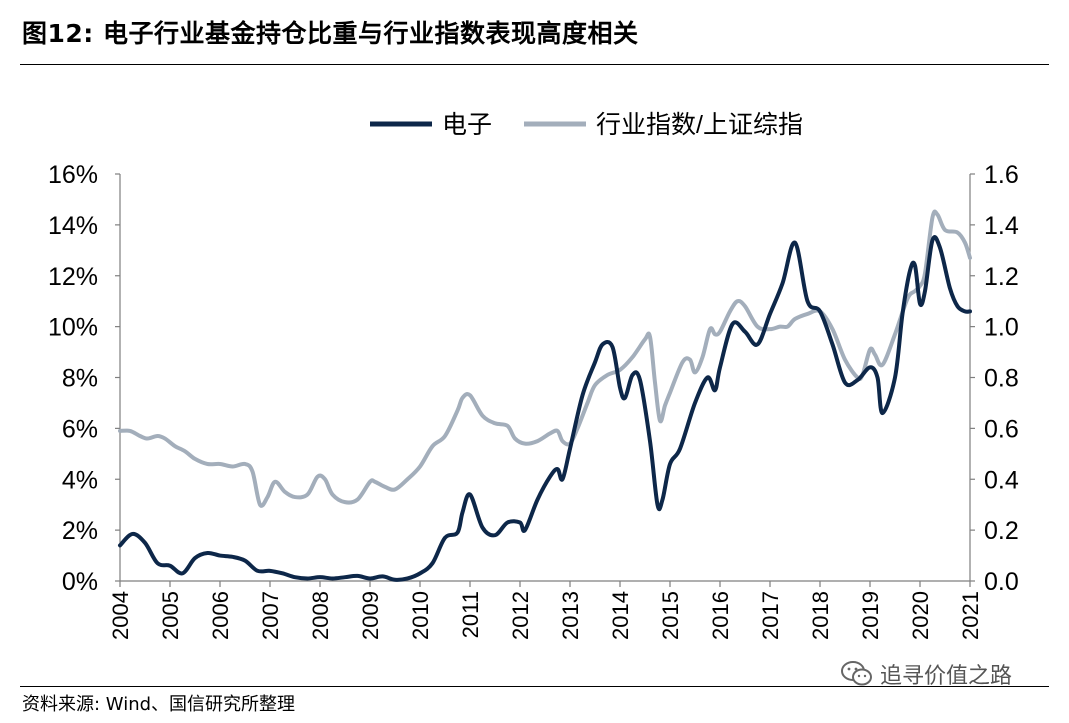  Describe the element at coordinates (170, 615) in the screenshot. I see `x-tick-label: 2005` at that location.